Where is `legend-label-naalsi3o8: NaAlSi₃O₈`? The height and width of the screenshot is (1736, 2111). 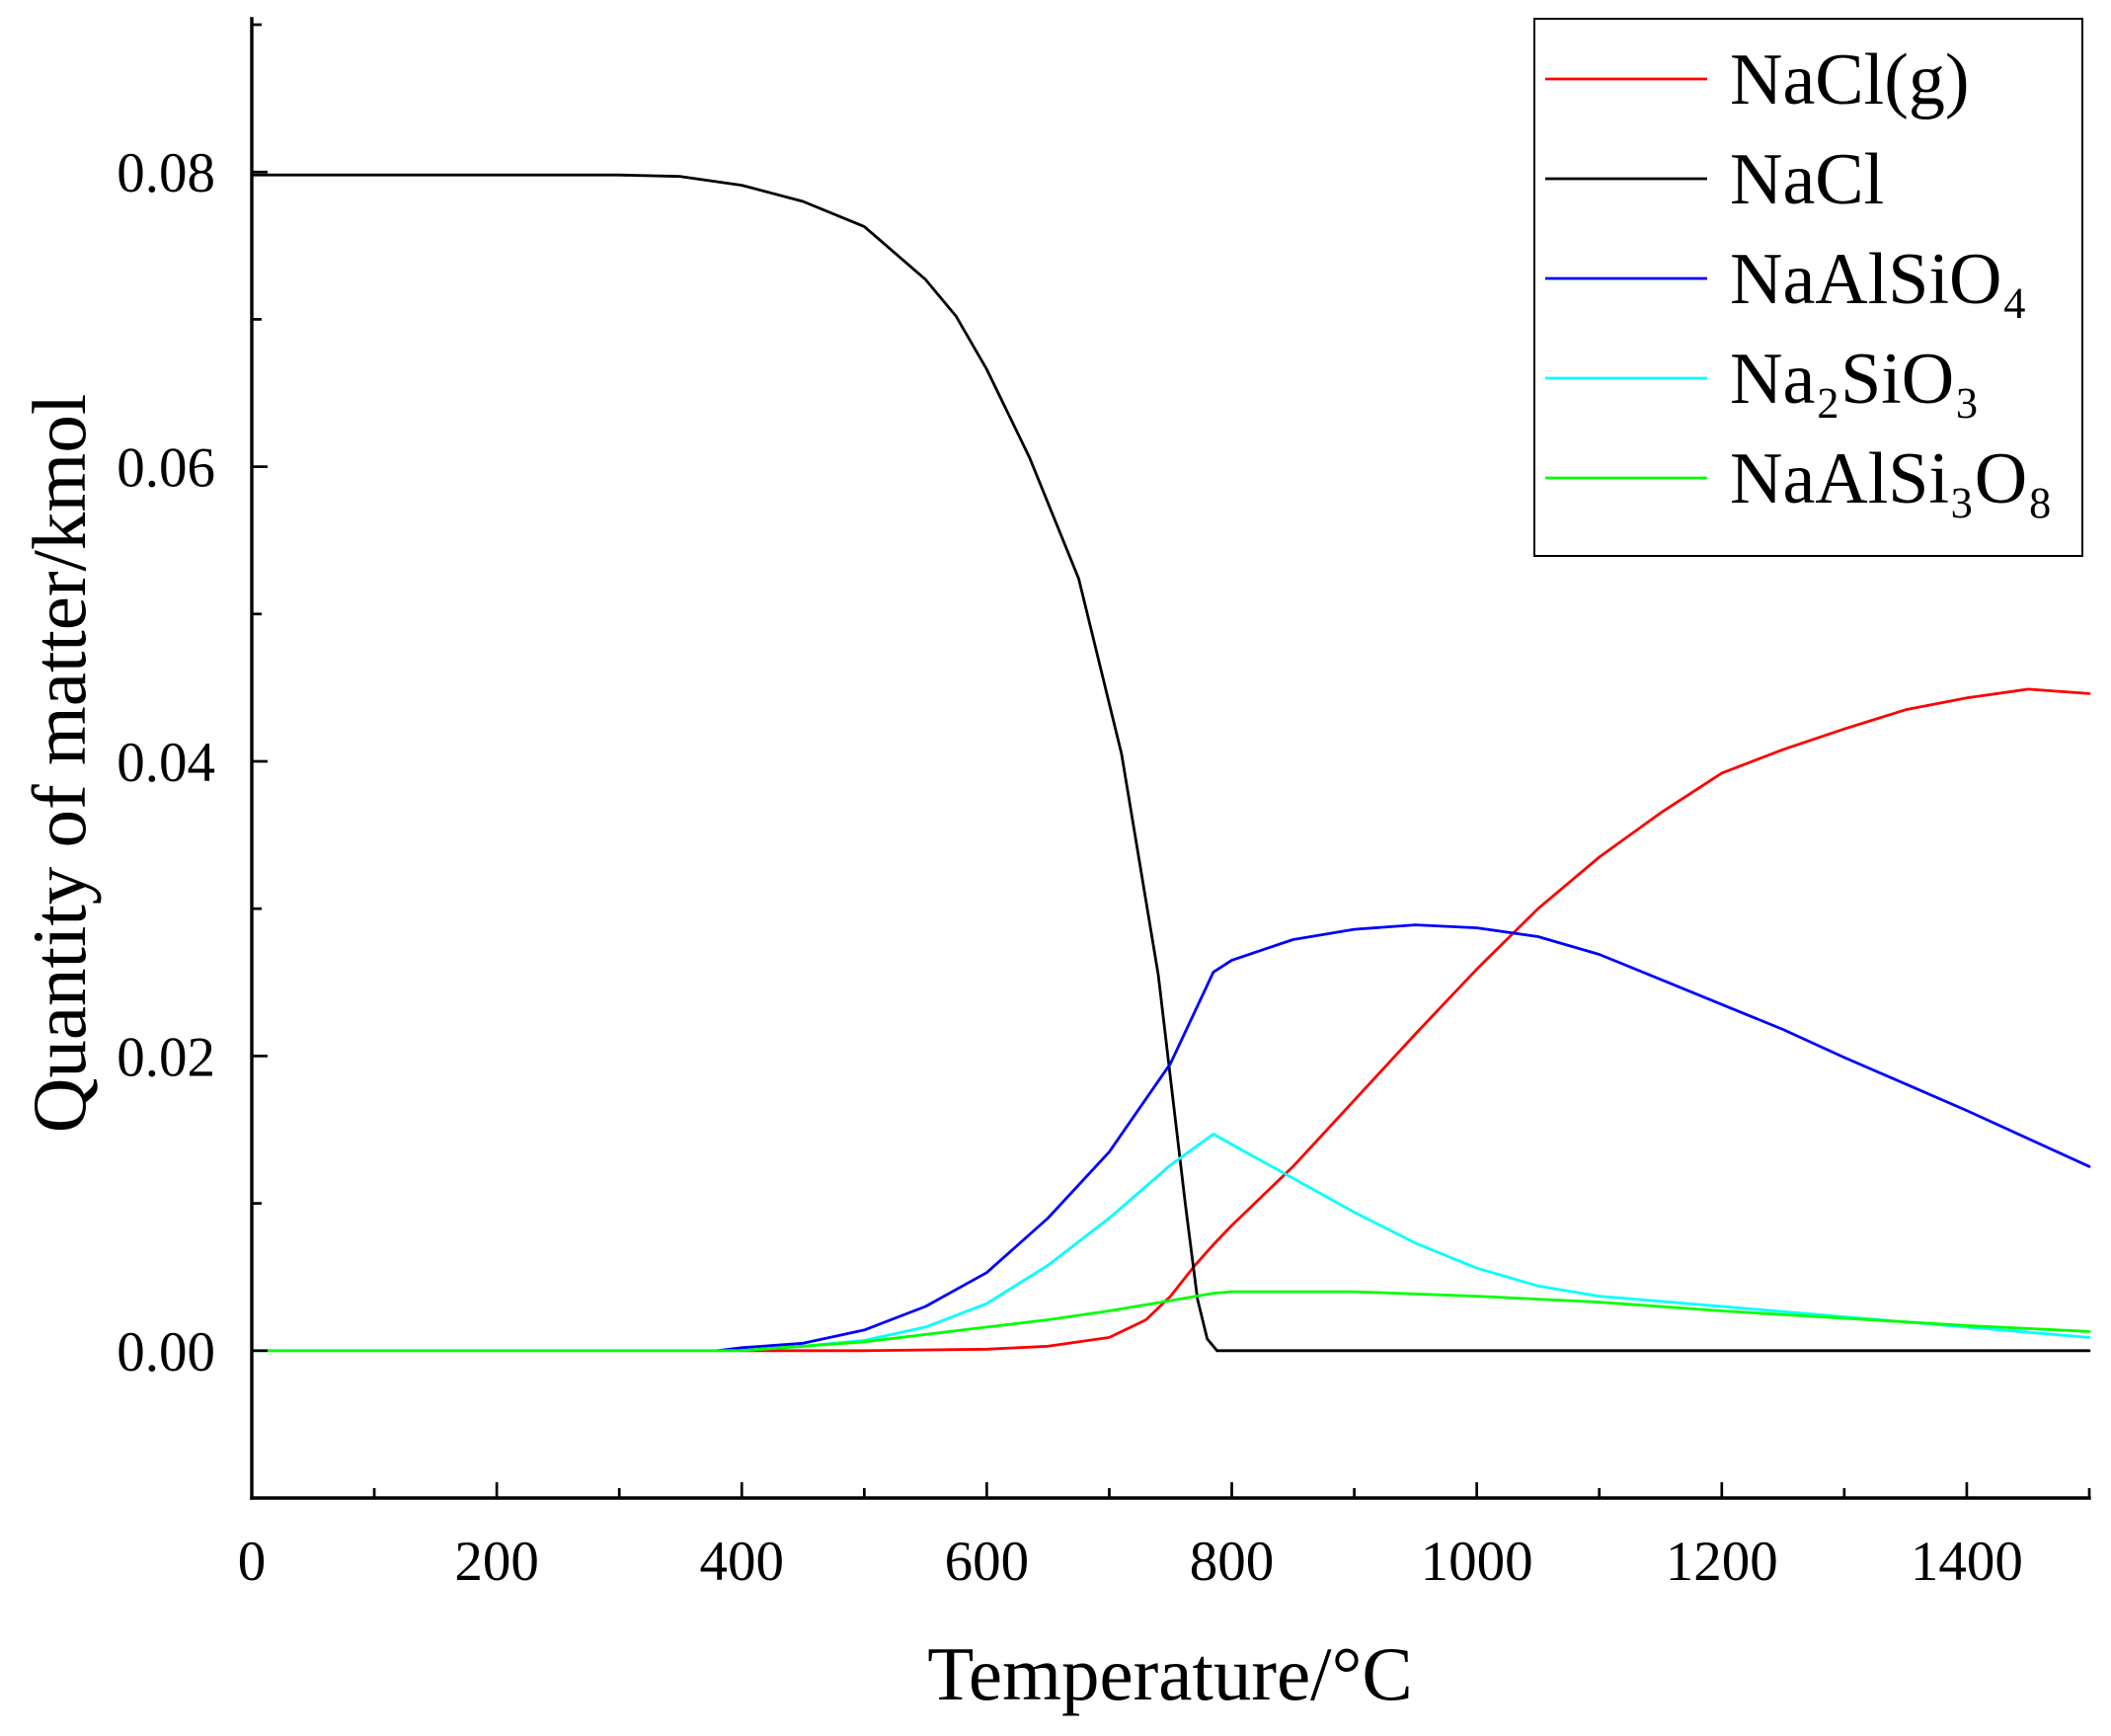
legend-label-naalsi3o8: NaAlSi₃O₈ is located at coordinates (1891, 478).